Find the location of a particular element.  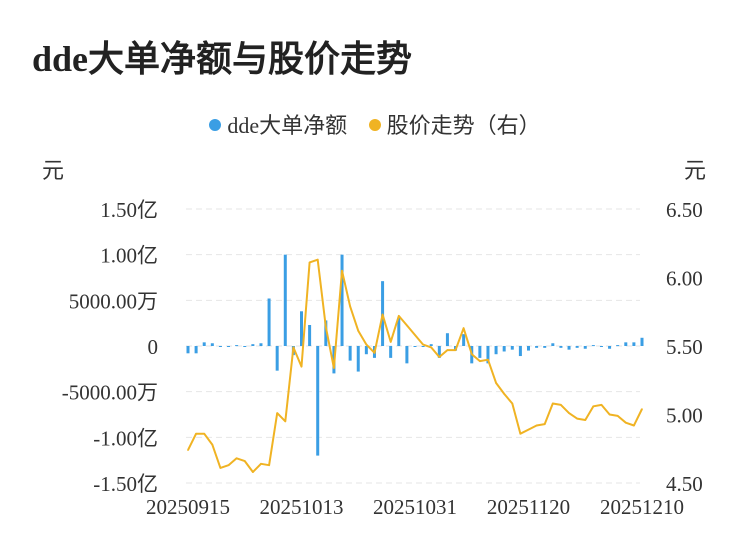

x-tick-label: 20251210 is located at coordinates (642, 507).